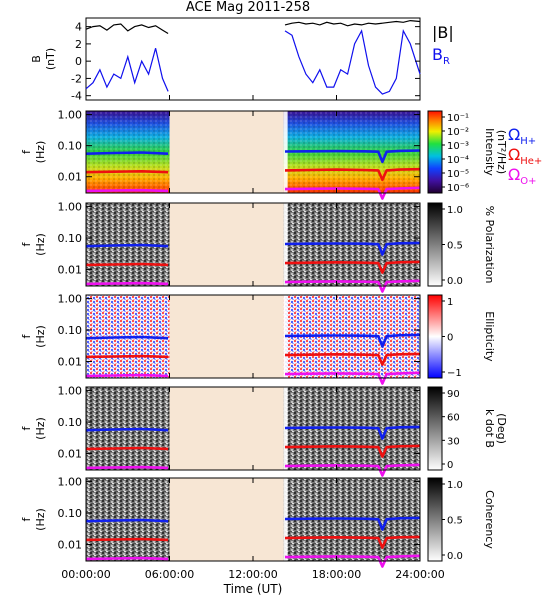 The image size is (550, 600). Describe the element at coordinates (458, 146) in the screenshot. I see `colorbar-tick-label: 10⁻³` at that location.